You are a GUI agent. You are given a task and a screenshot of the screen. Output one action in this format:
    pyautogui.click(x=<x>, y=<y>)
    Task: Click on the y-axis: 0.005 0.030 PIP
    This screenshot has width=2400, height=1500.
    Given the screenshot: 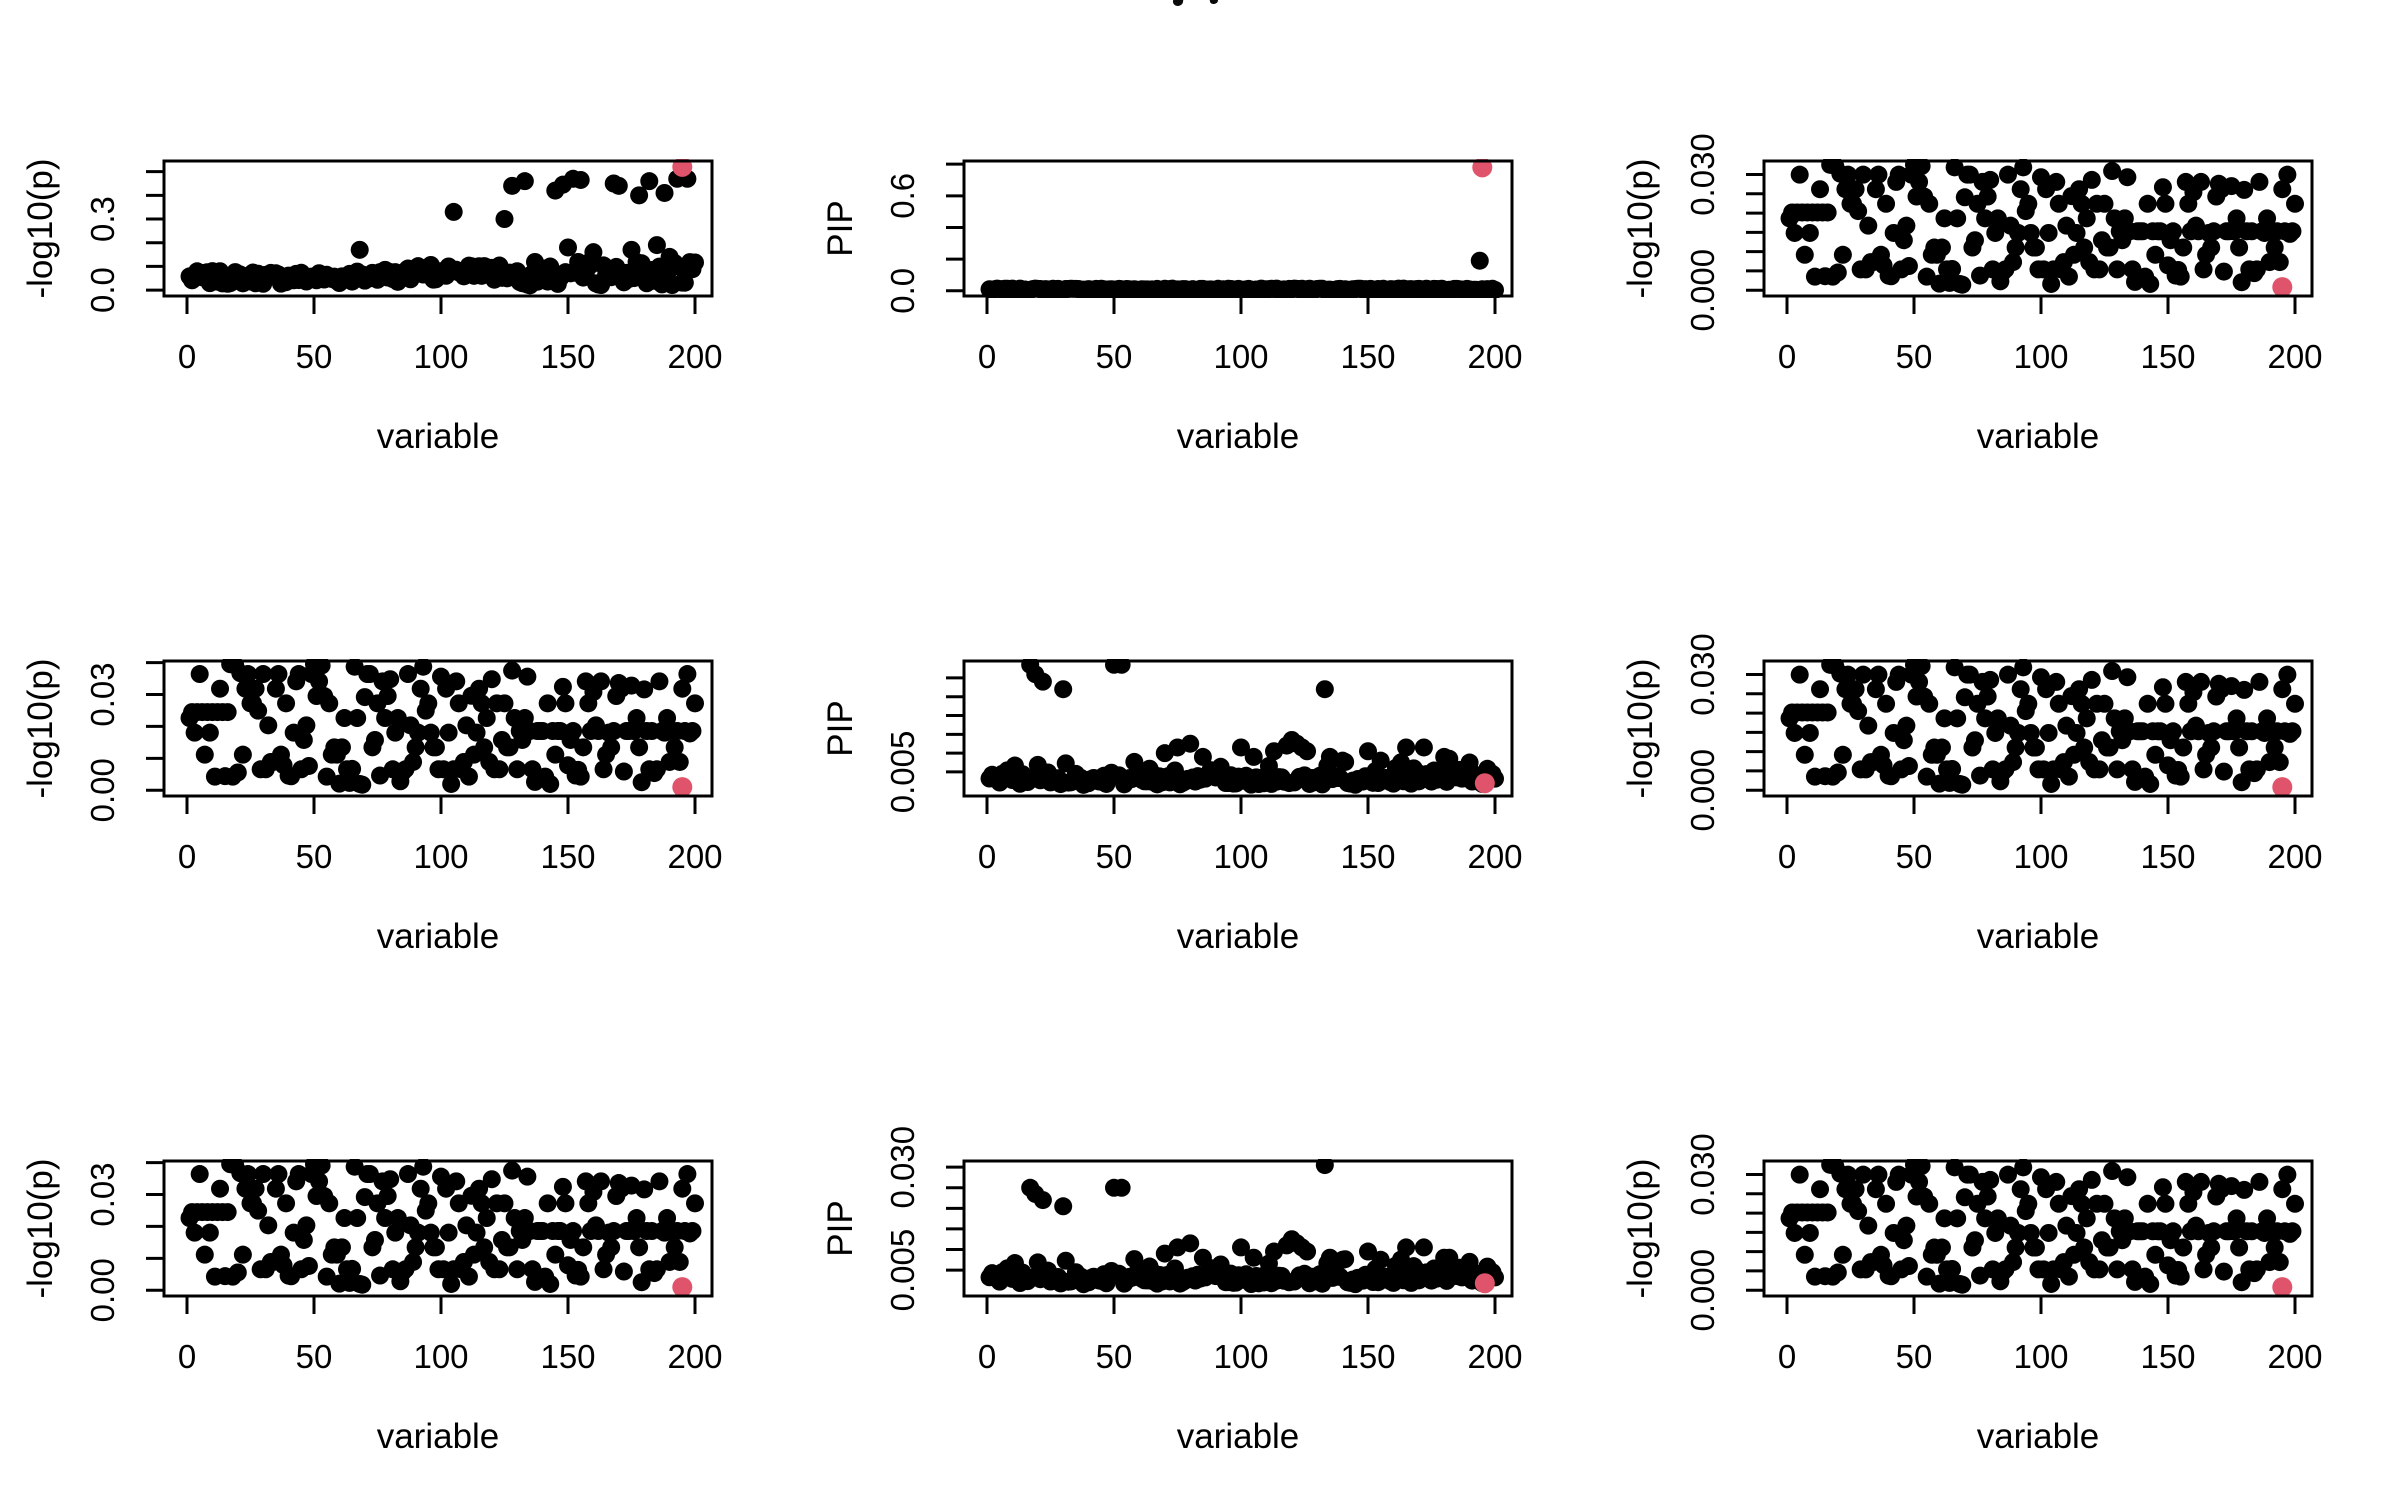 What is the action you would take?
    pyautogui.click(x=892, y=1218)
    